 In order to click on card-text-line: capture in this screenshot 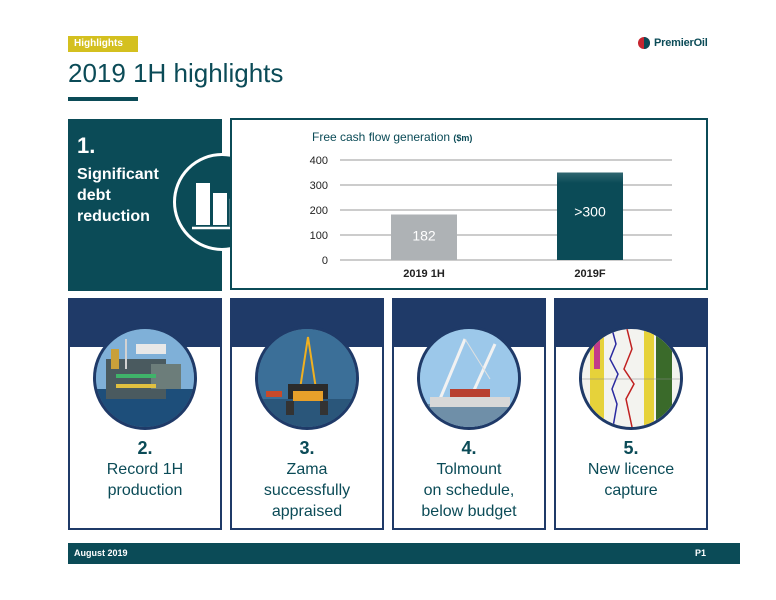, I will do `click(631, 490)`.